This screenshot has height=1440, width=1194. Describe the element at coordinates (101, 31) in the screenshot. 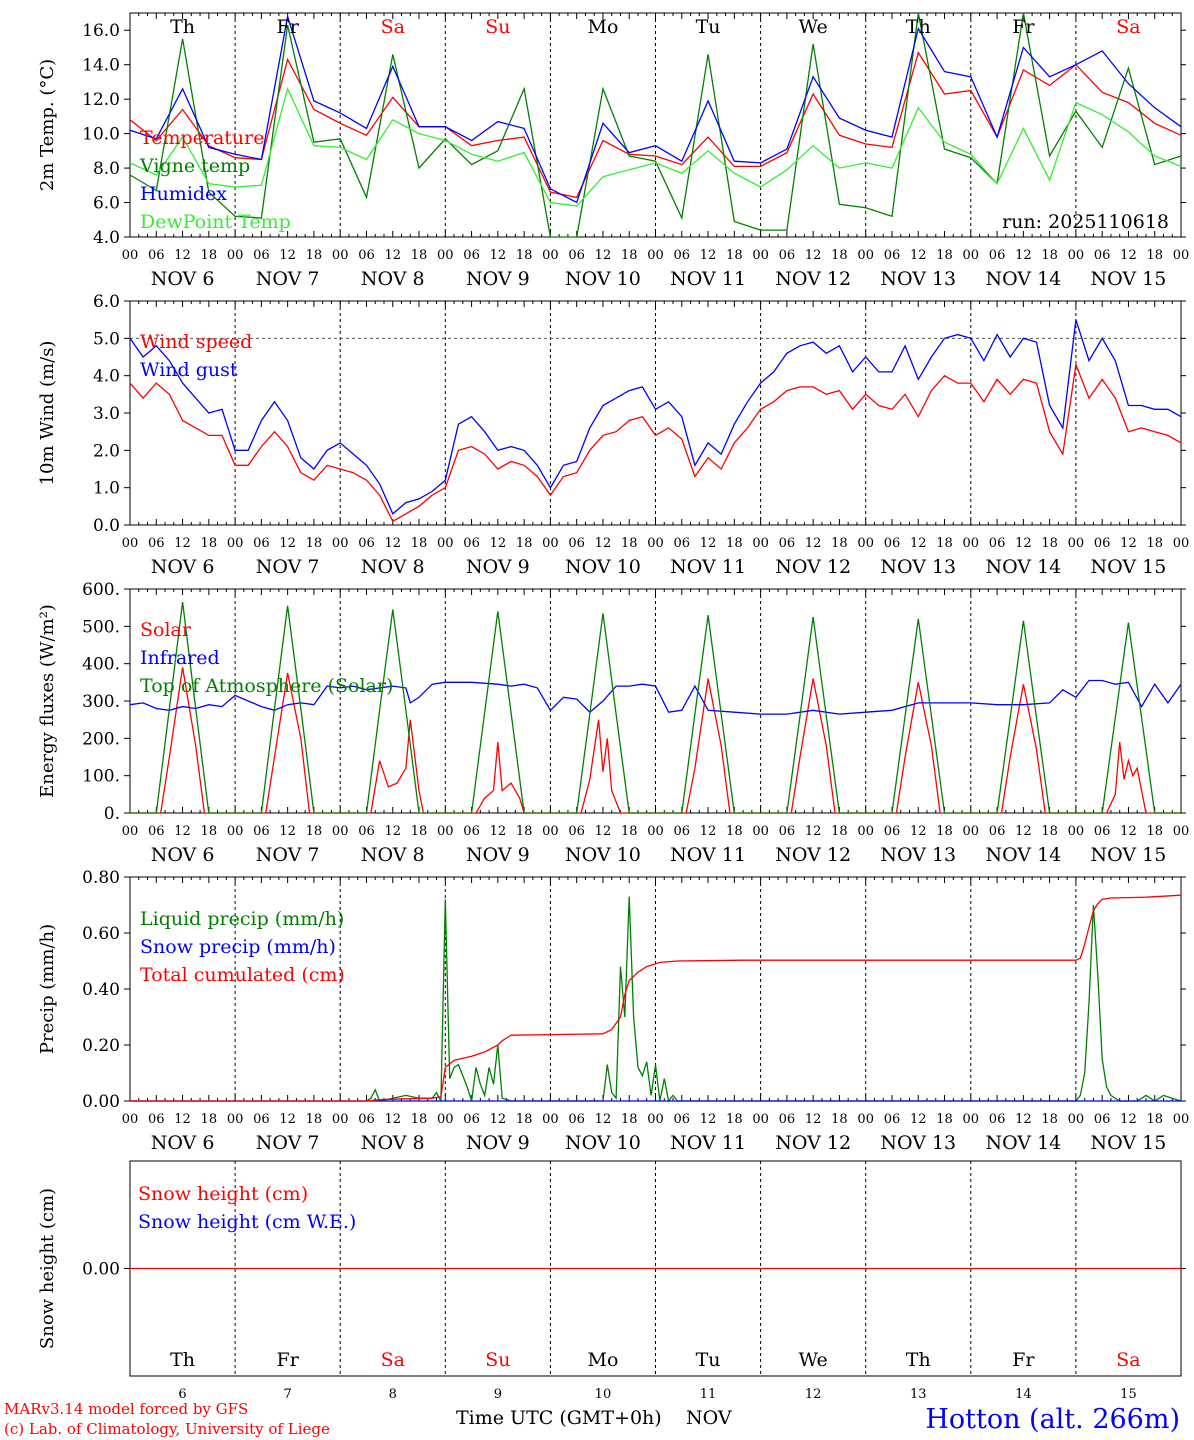

I see `y-tick-label: 16.0` at that location.